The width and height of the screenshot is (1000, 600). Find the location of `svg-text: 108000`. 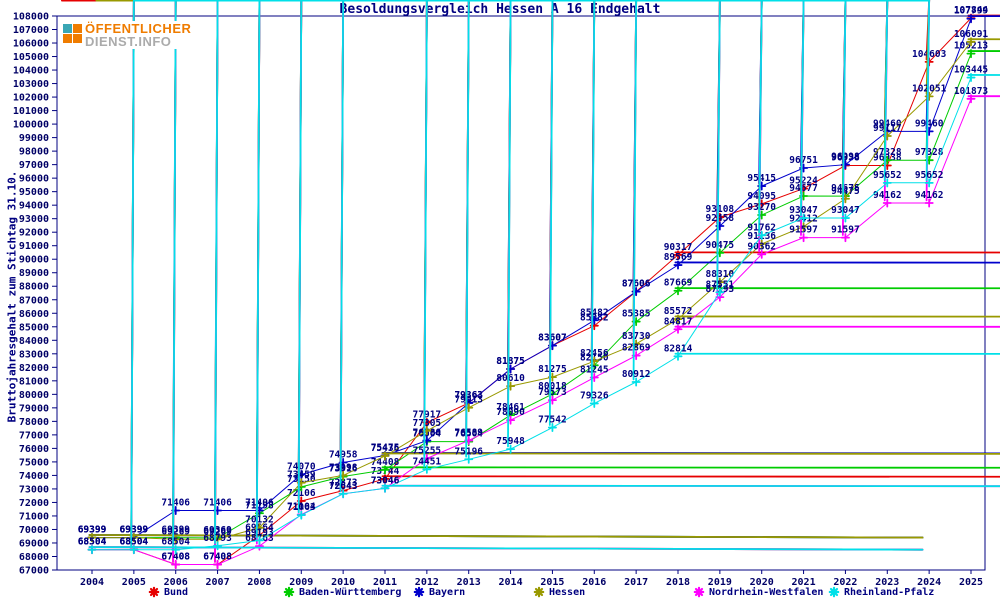

svg-text: 108000 is located at coordinates (31, 17).